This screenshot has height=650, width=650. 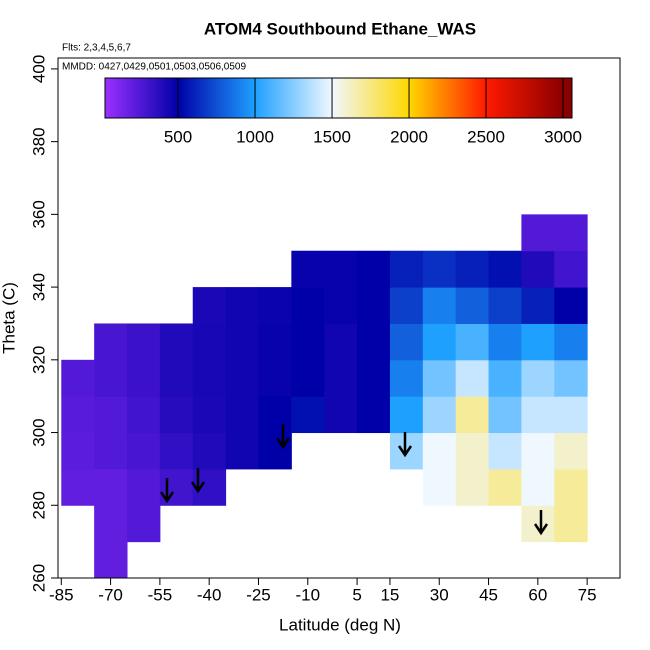 I want to click on y-tick-label: 400, so click(x=38, y=69).